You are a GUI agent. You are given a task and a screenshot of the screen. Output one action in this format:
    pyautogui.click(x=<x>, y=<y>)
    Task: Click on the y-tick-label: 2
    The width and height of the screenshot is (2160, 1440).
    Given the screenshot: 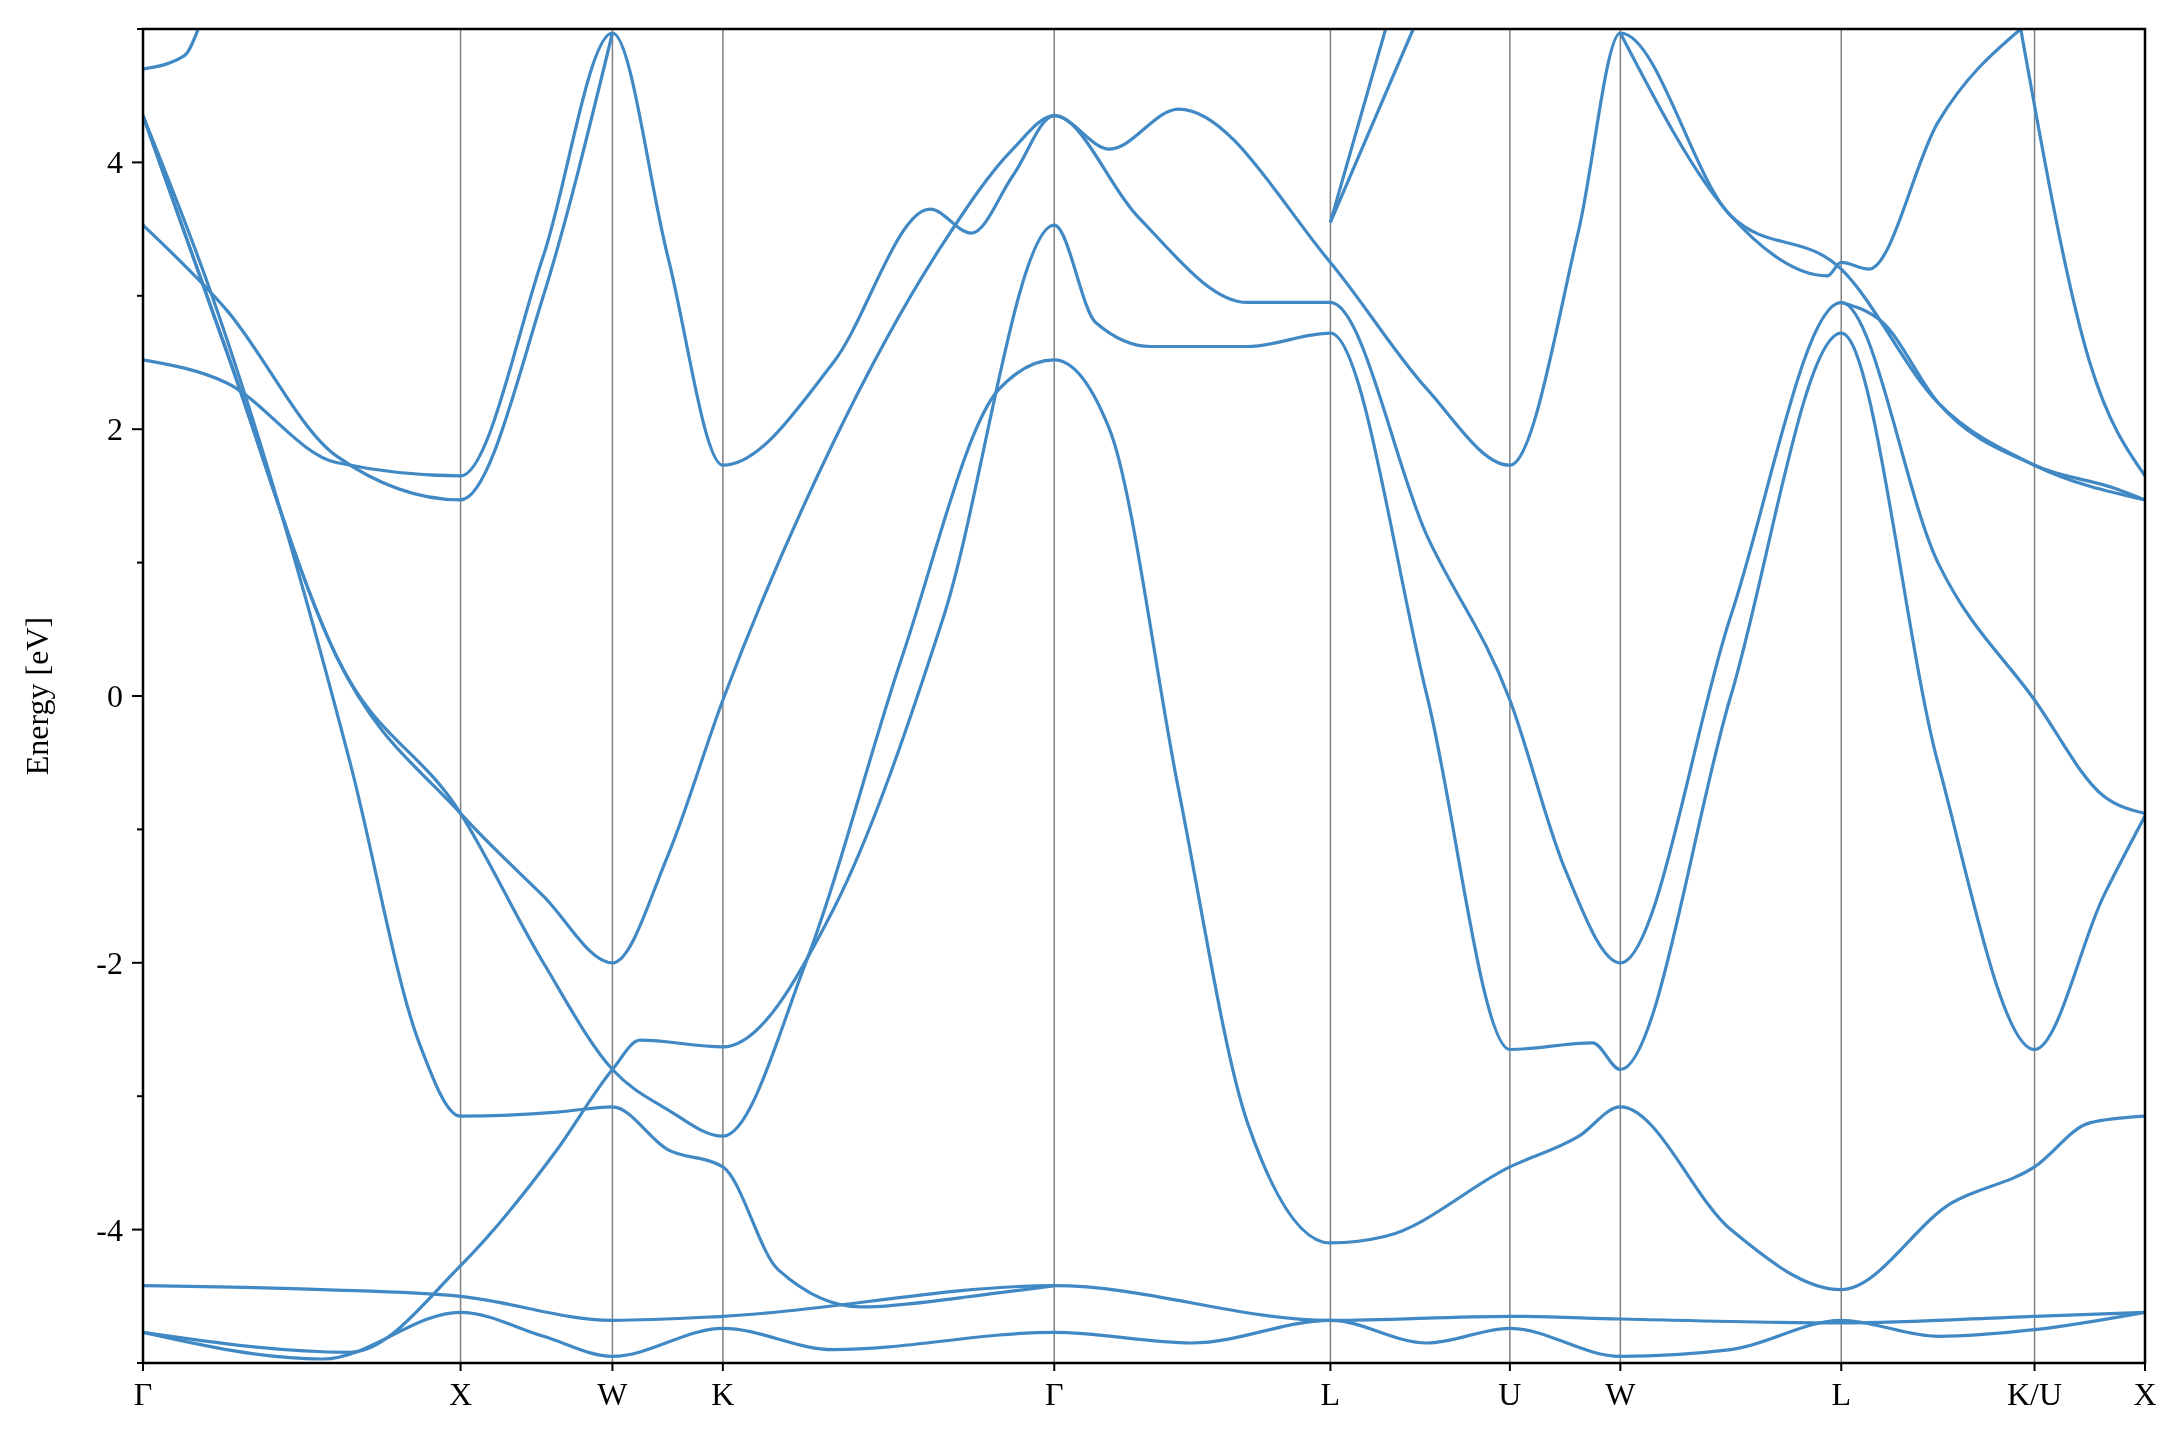 What is the action you would take?
    pyautogui.click(x=115, y=429)
    